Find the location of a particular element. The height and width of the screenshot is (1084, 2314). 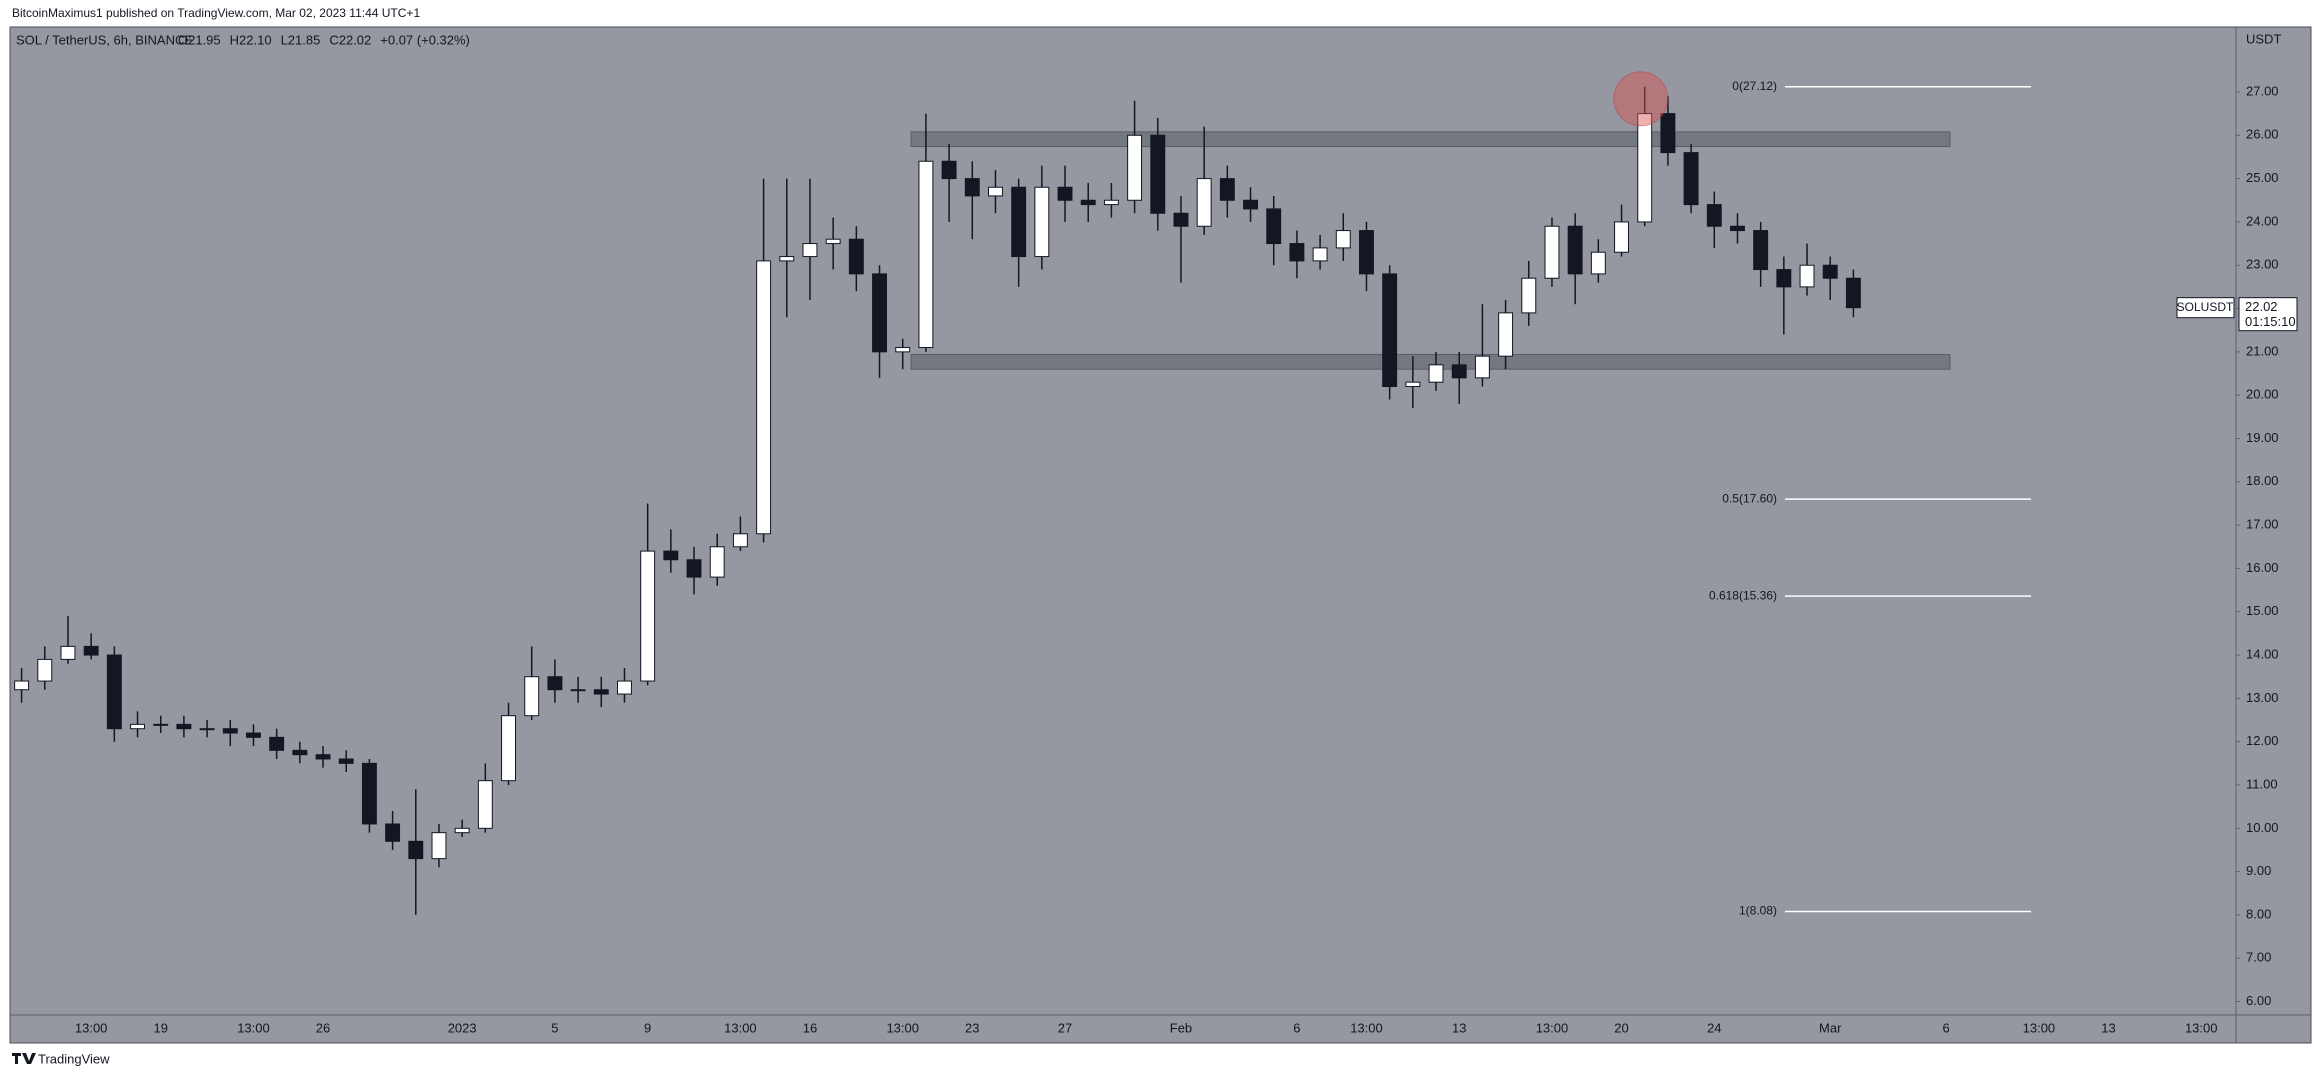

currency-label: USDT is located at coordinates (2263, 38).